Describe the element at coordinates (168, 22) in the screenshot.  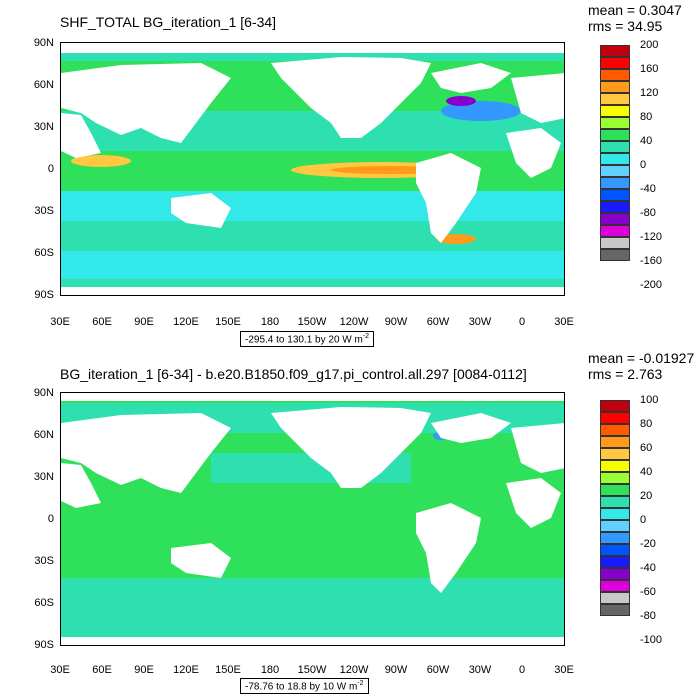
I see `panel-title: SHF_TOTAL BG_iteration_1 [6-34]` at that location.